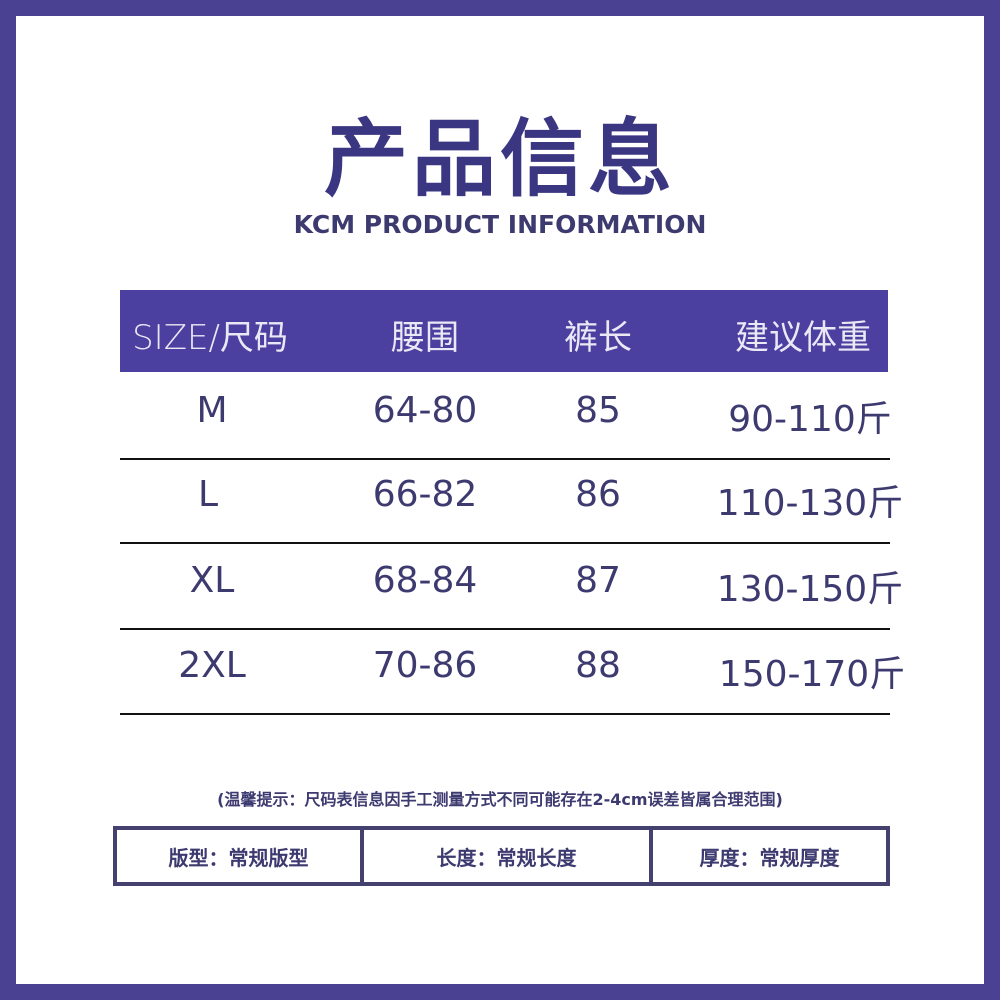  I want to click on size-cell: L, so click(208, 494).